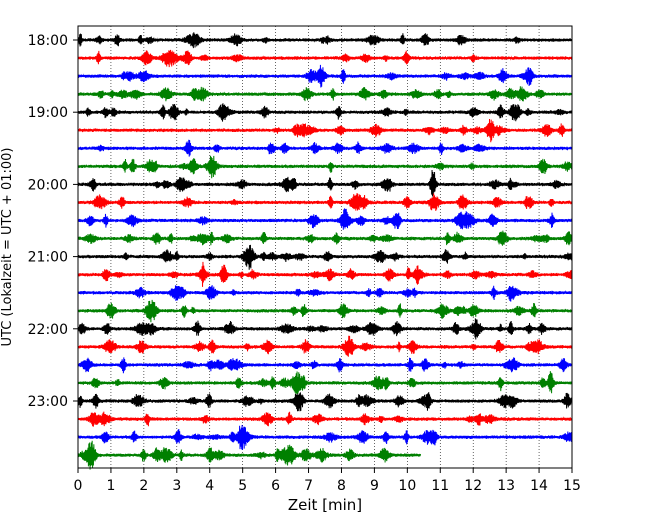 The width and height of the screenshot is (650, 520). What do you see at coordinates (53, 221) in the screenshot?
I see `y-axis-ticks: 18:00 19:00 20:00 21:00 22:00 23:00` at bounding box center [53, 221].